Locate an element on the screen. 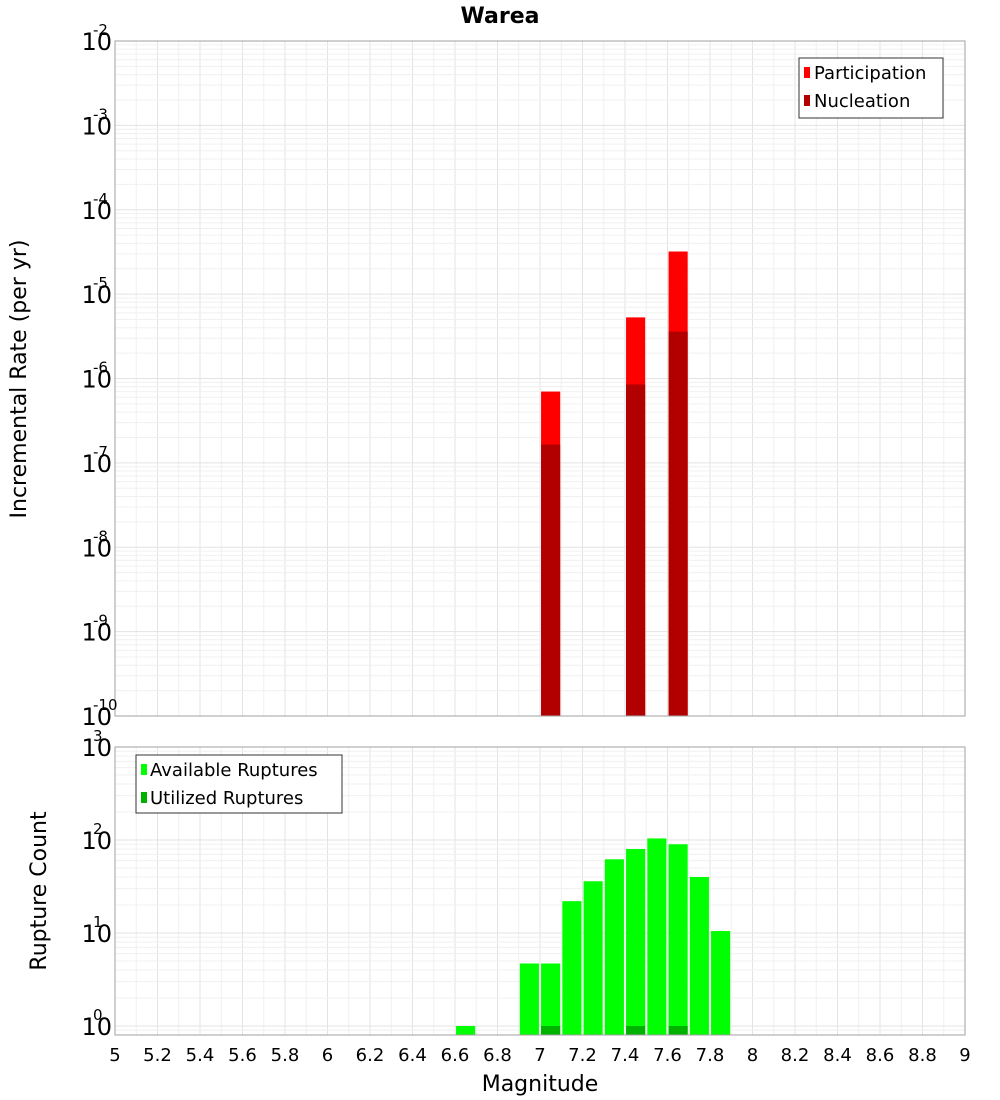 This screenshot has width=1000, height=1100. x-tick-label: 9 is located at coordinates (964, 1055).